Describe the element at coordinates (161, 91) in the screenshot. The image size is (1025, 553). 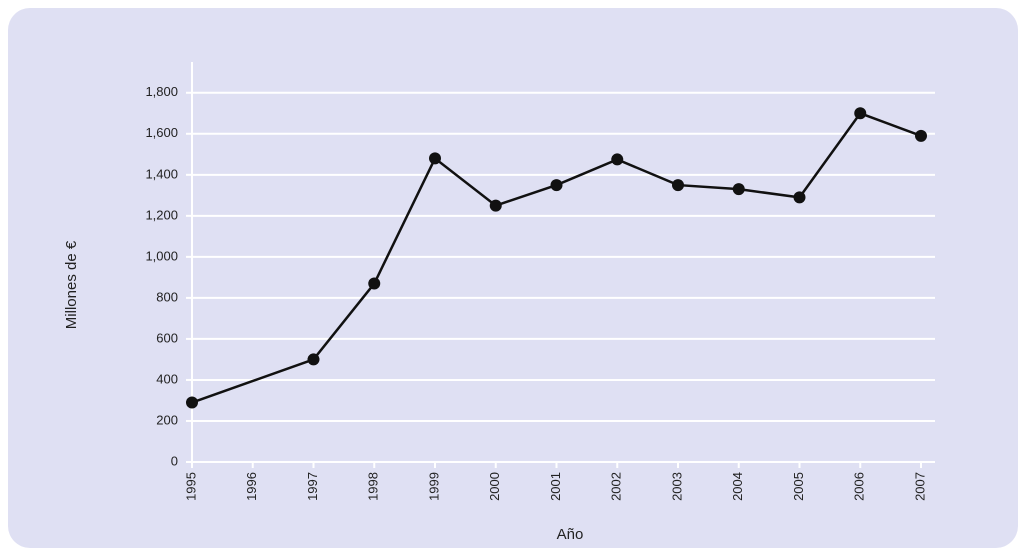
I see `y-tick-label: 1,800` at that location.